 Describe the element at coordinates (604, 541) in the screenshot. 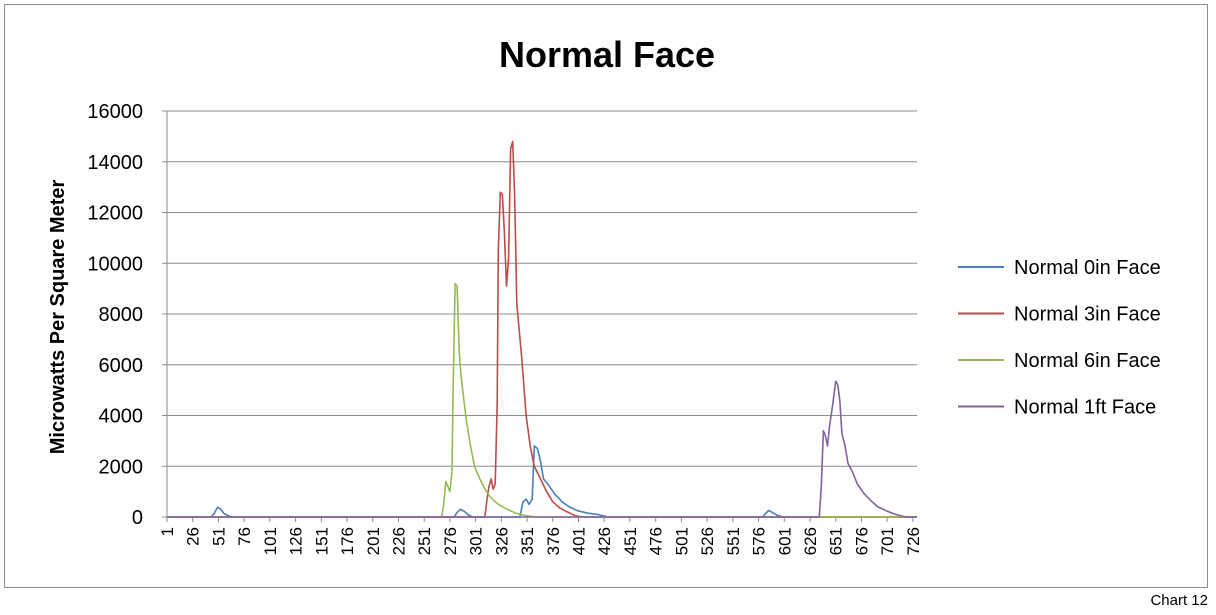

I see `x-tick-label: 426` at that location.